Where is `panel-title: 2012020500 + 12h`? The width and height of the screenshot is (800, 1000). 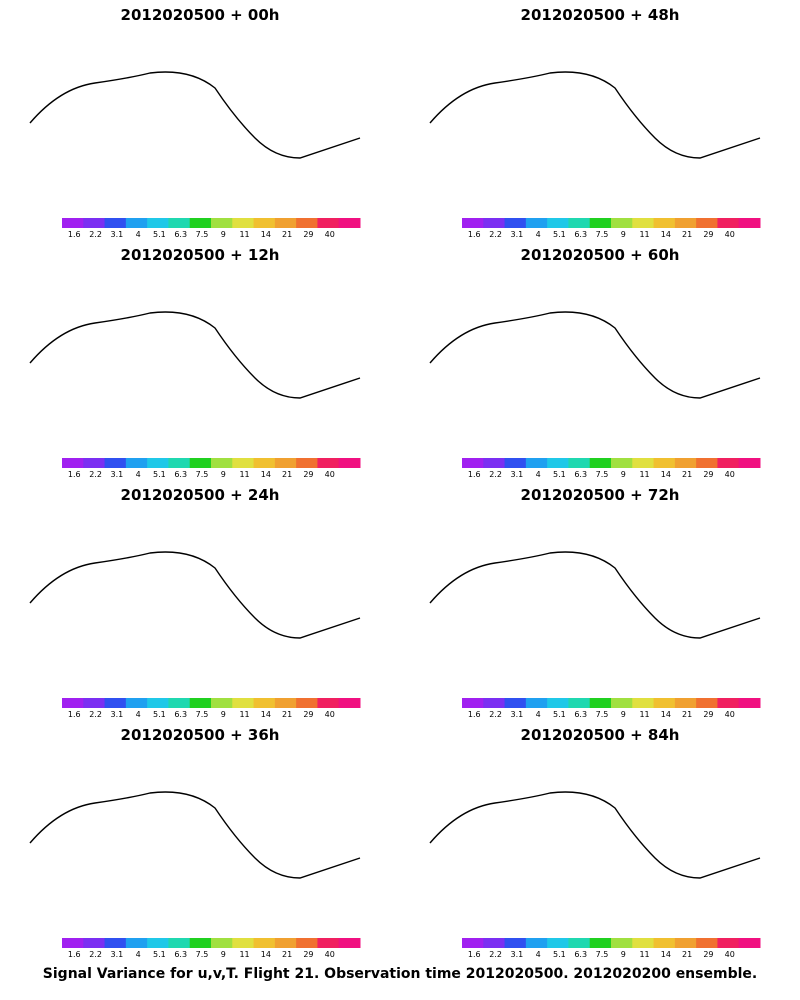
panel-title: 2012020500 + 12h is located at coordinates (200, 255).